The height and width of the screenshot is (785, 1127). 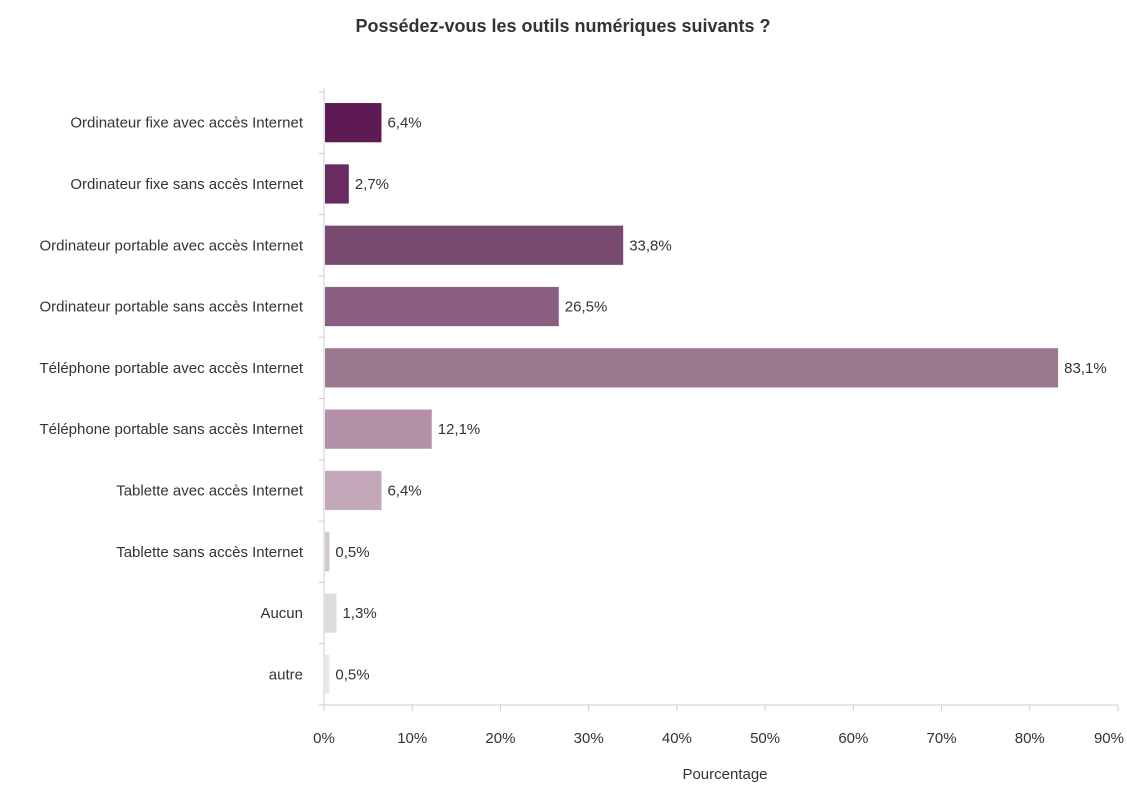 I want to click on x-tick-label: 40%, so click(x=677, y=738).